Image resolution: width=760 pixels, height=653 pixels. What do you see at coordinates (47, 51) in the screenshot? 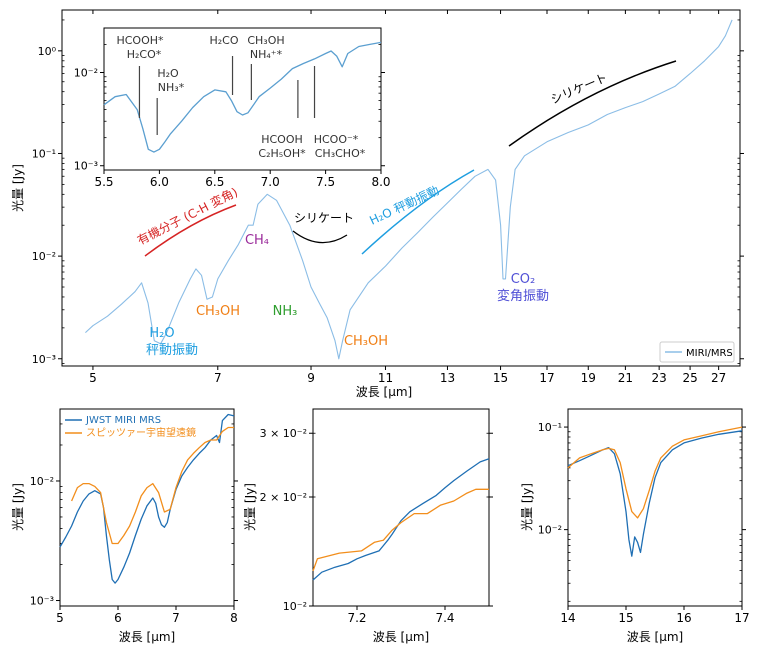
I see `main-y-tick-label: 10⁰` at bounding box center [47, 51].